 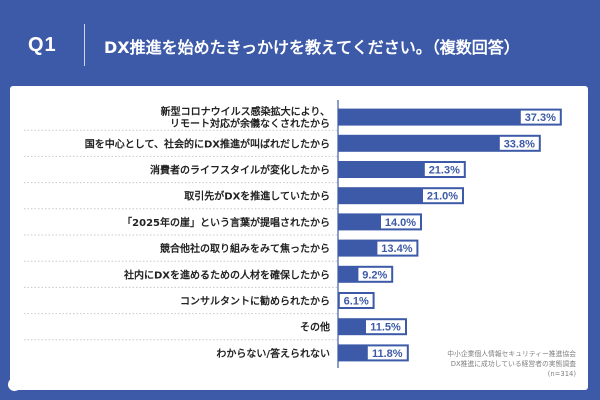 What do you see at coordinates (257, 196) in the screenshot?
I see `category-label: 取引先がDXを推進していたから` at bounding box center [257, 196].